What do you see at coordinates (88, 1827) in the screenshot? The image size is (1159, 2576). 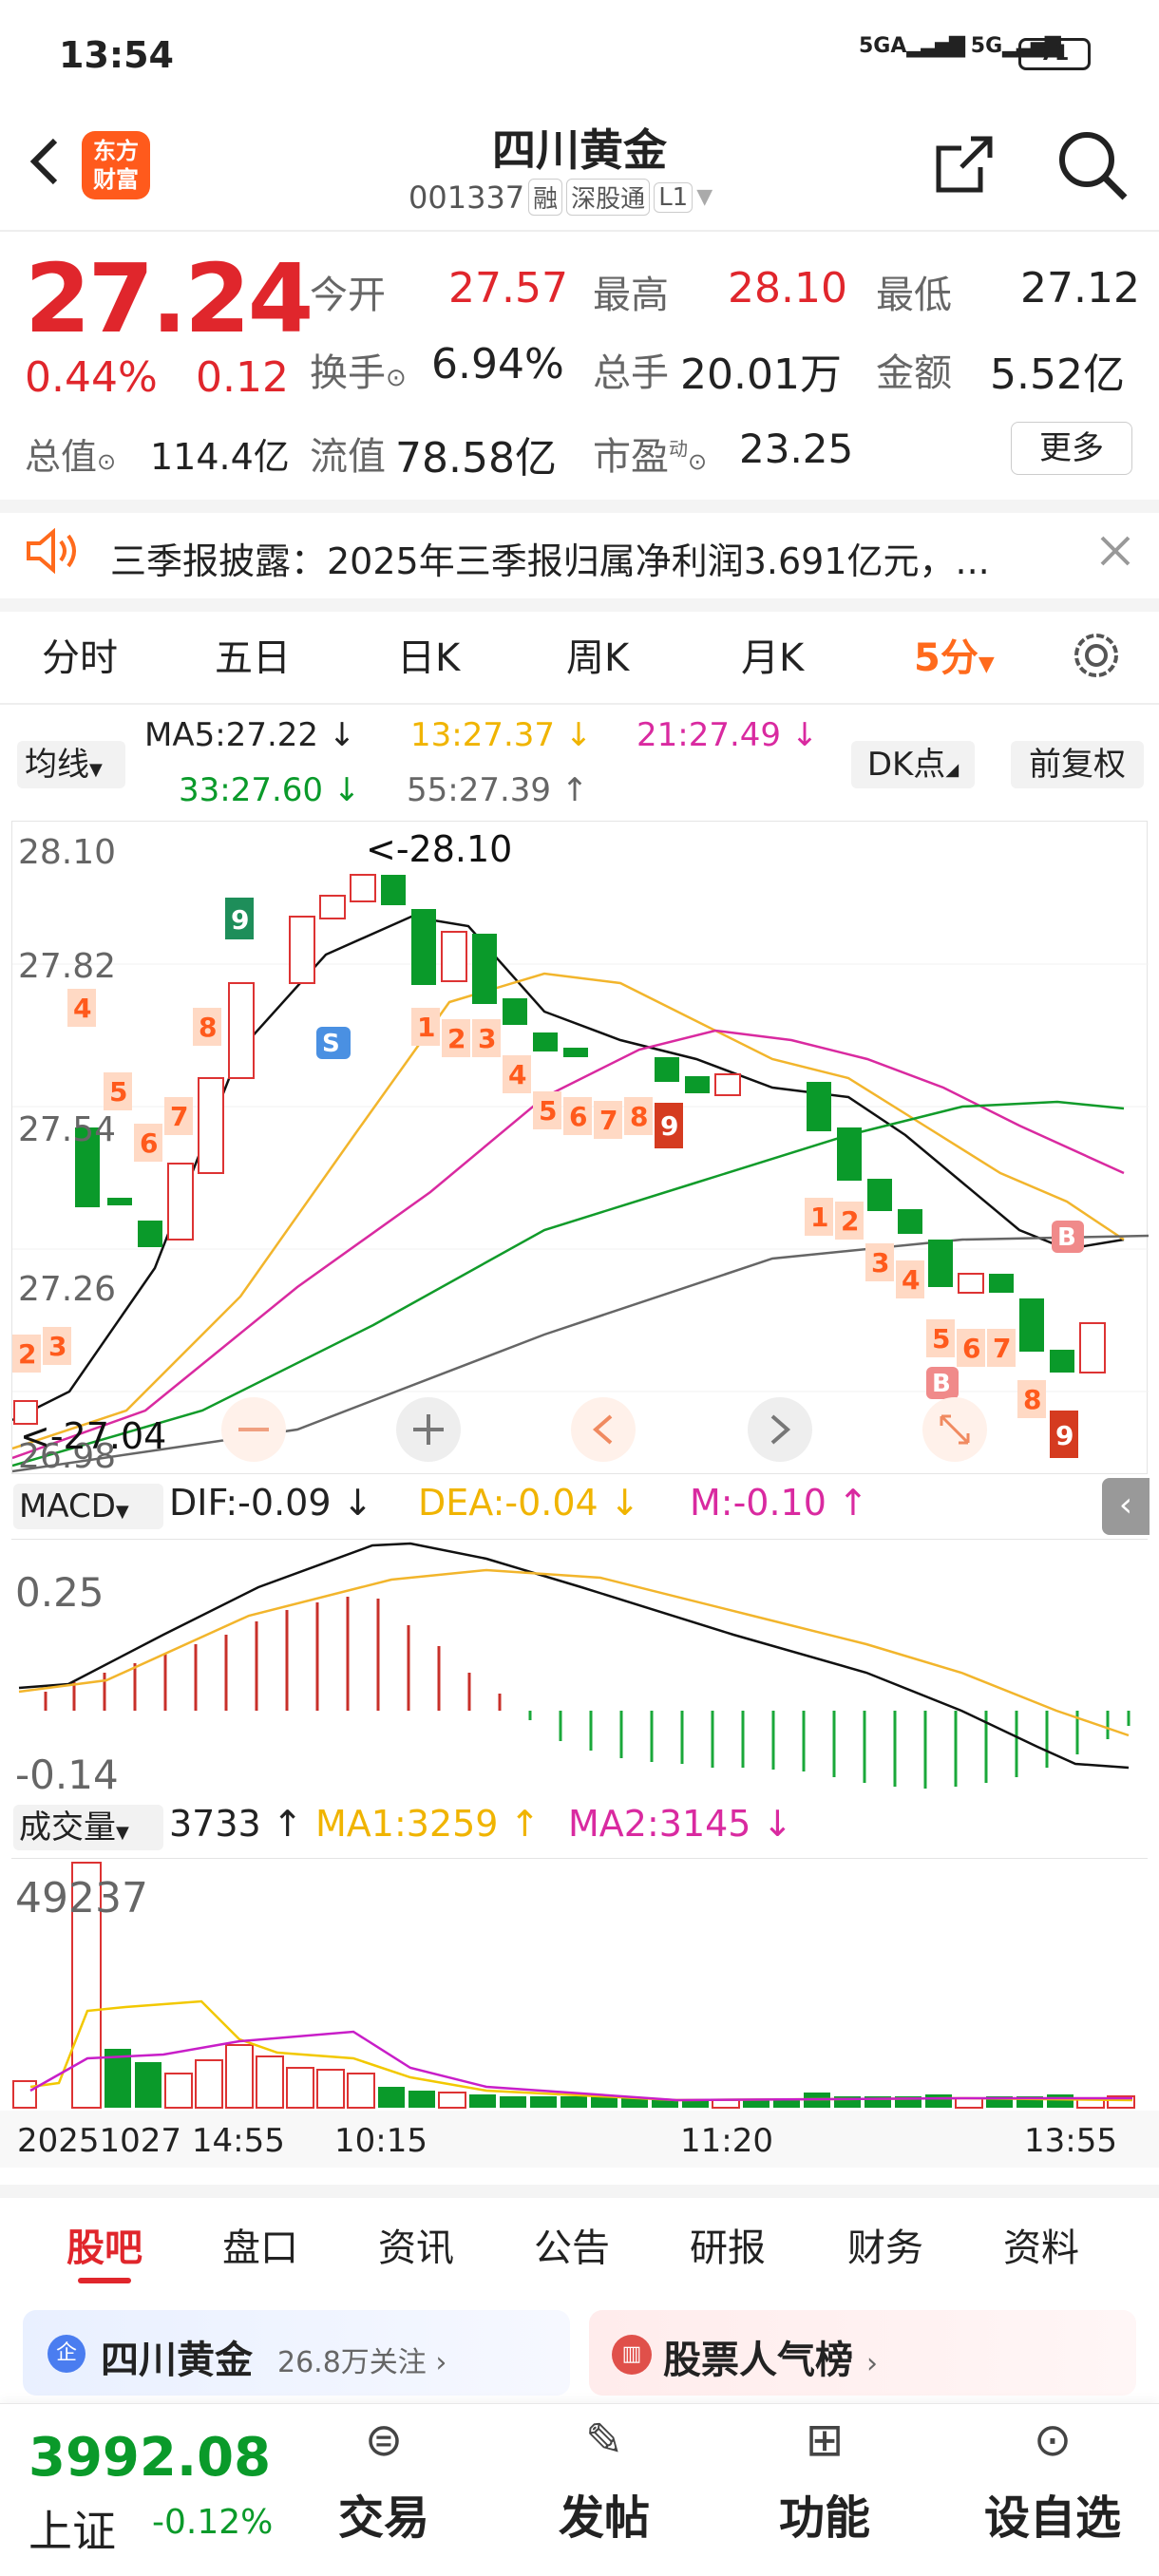 I see `volume-select: 成交量▼` at bounding box center [88, 1827].